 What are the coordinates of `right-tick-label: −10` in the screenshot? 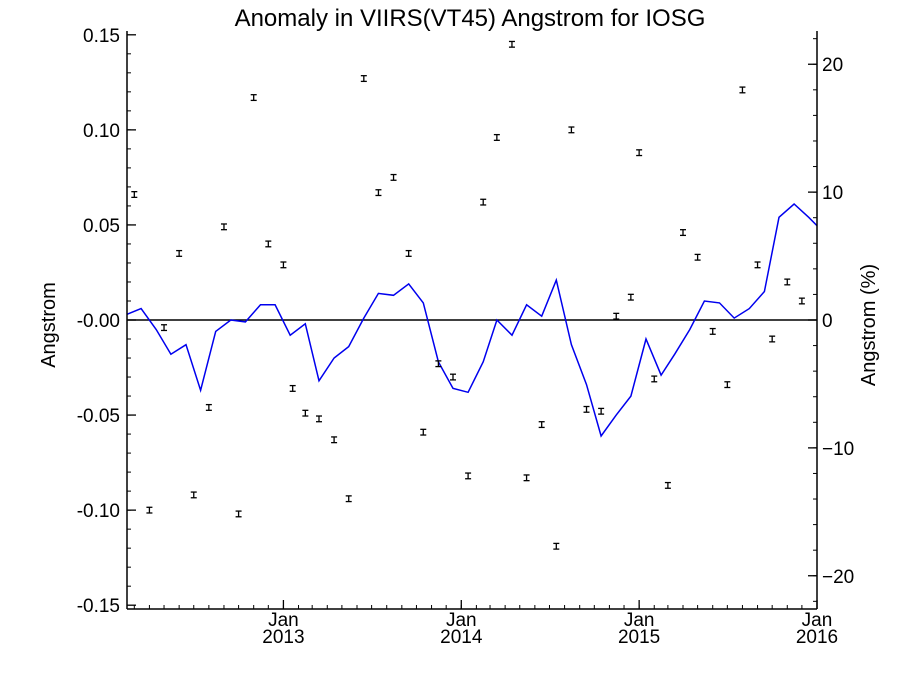 It's located at (838, 449).